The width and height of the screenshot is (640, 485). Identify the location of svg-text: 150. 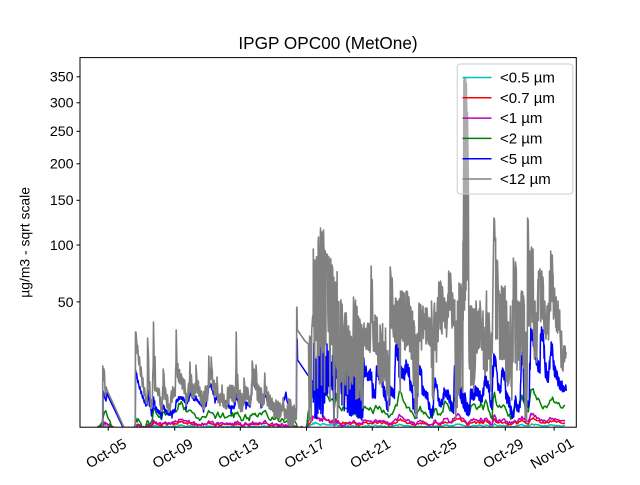
(62, 201).